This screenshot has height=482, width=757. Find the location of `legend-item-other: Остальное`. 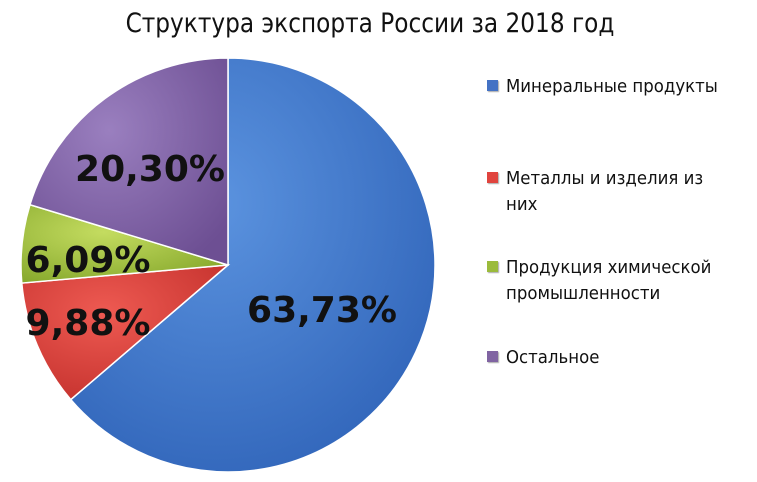

legend-item-other: Остальное is located at coordinates (619, 358).